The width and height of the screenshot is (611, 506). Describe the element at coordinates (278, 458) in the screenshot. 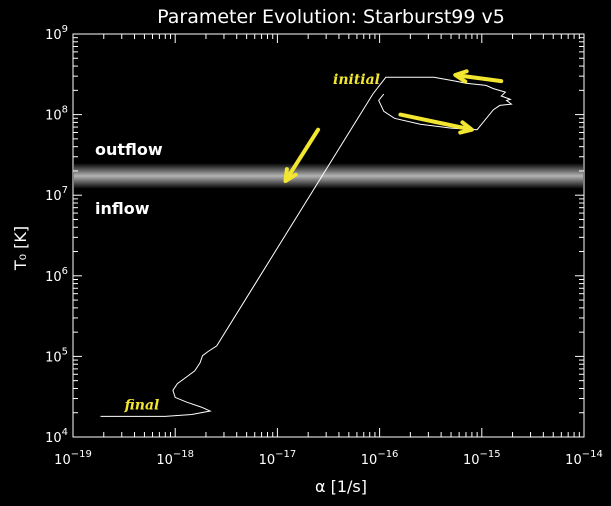

I see `x-tick-label: 10−17` at that location.